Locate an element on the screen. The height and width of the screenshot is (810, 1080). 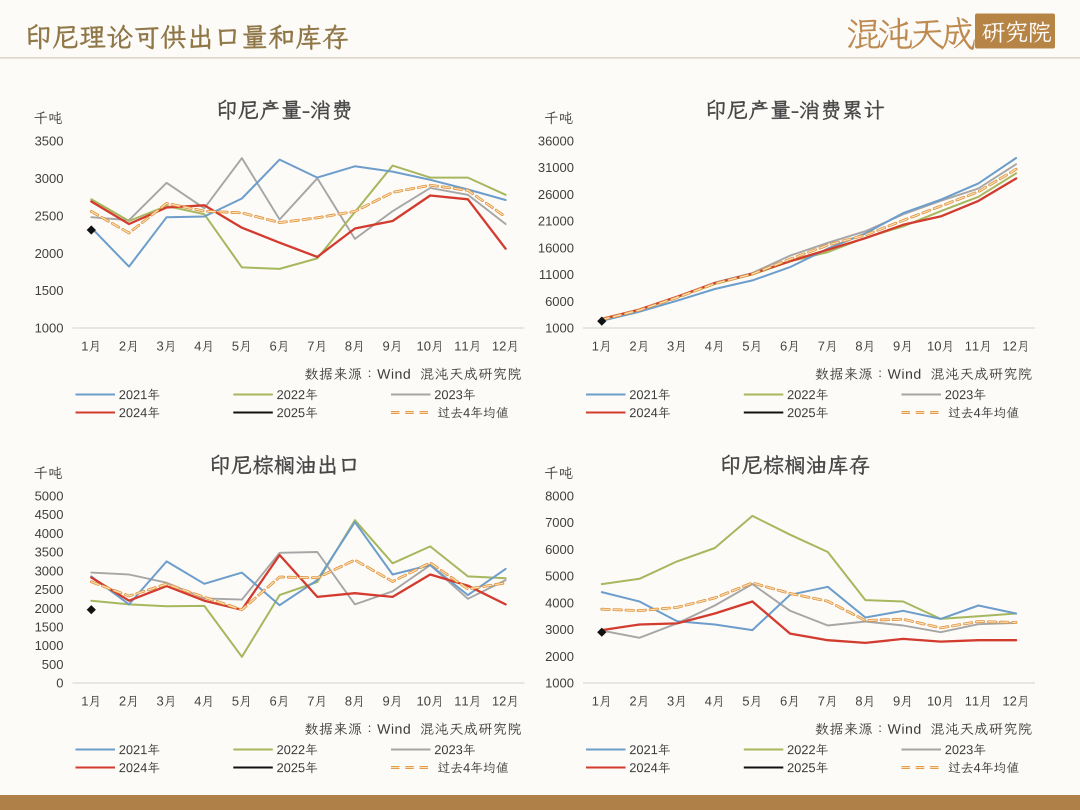
svg-text: 26000 is located at coordinates (556, 194).